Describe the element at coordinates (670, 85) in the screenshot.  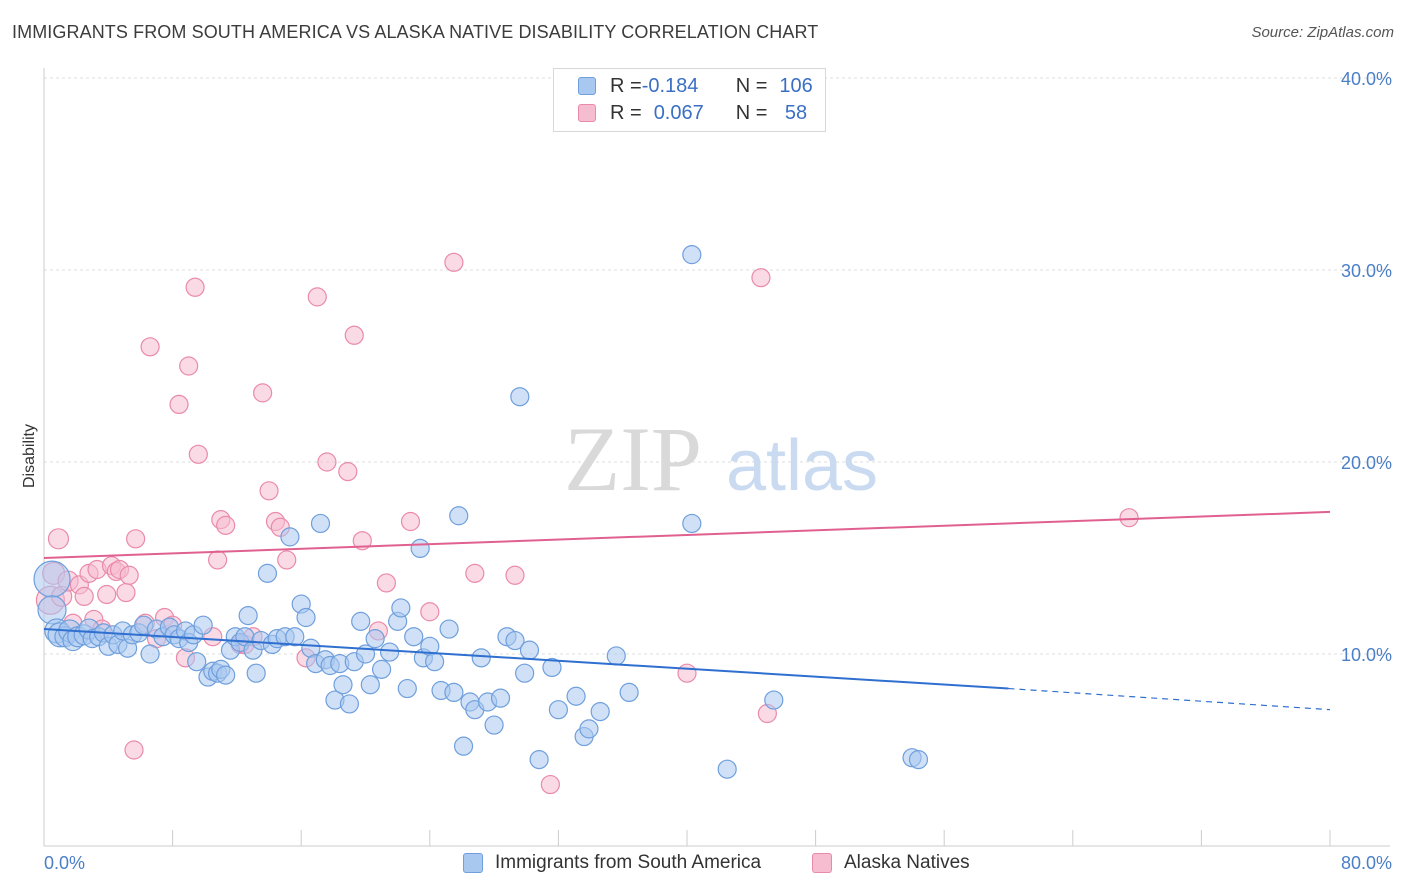
I see `legend-r-value: -0.184` at that location.